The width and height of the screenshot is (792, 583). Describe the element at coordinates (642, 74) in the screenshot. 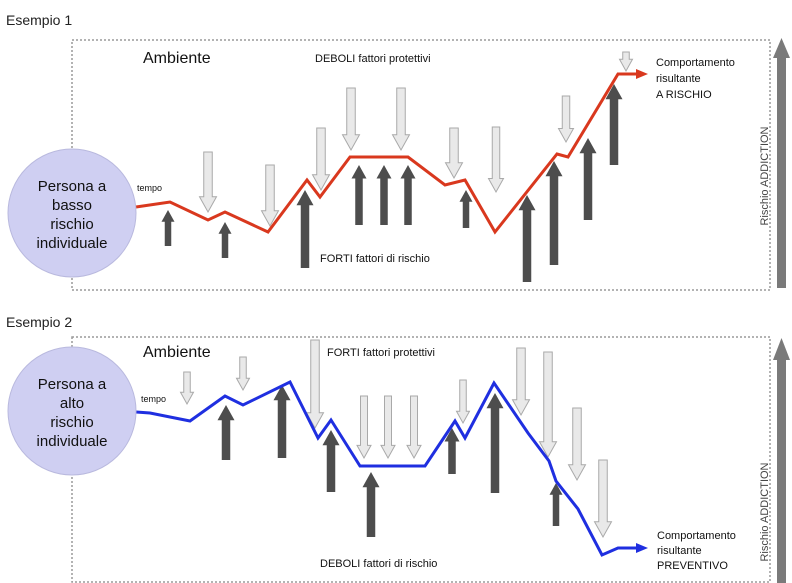

I see `example-1-trajectory-arrowhead` at that location.